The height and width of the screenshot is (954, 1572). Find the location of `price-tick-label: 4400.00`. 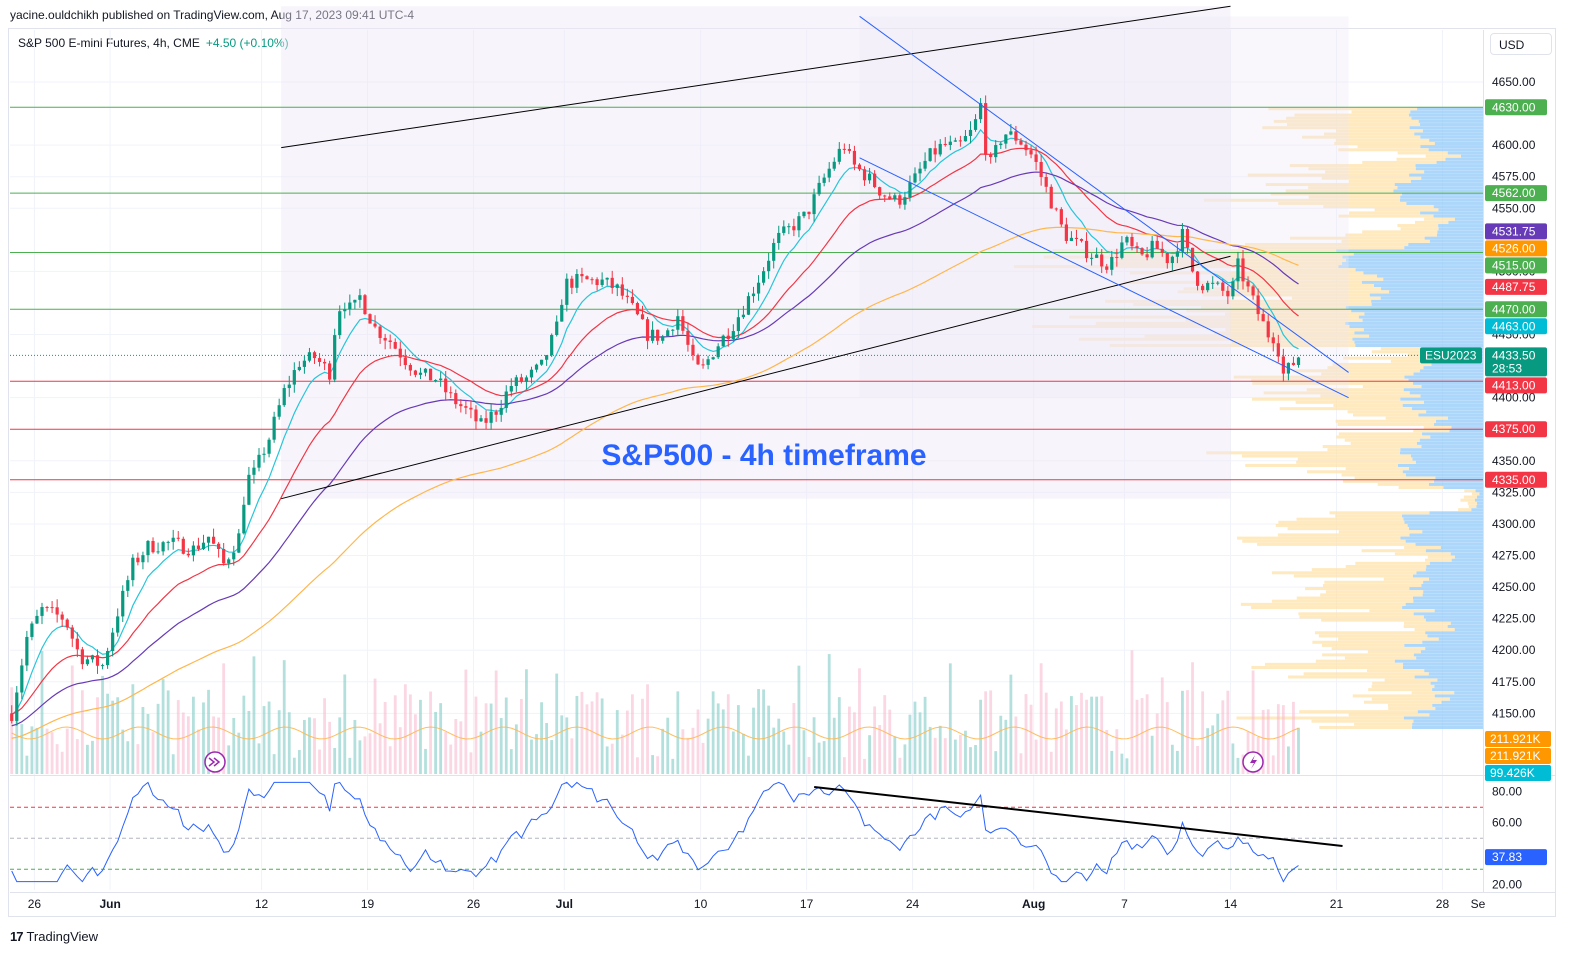

price-tick-label: 4400.00 is located at coordinates (1514, 398).